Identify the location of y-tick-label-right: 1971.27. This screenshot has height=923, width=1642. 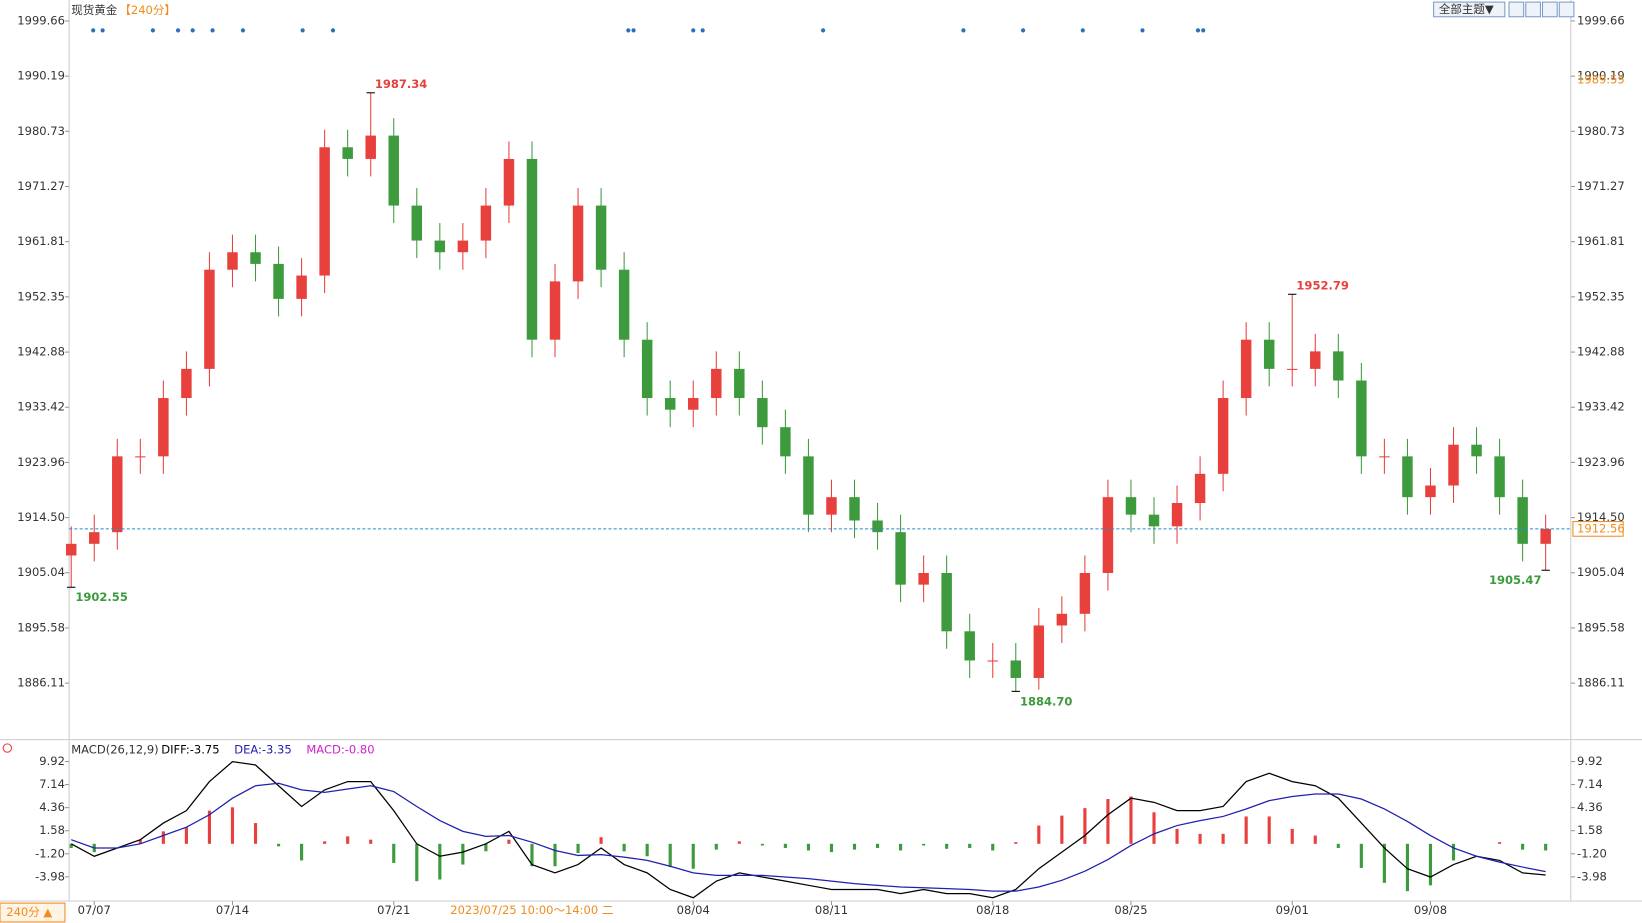
(1601, 186).